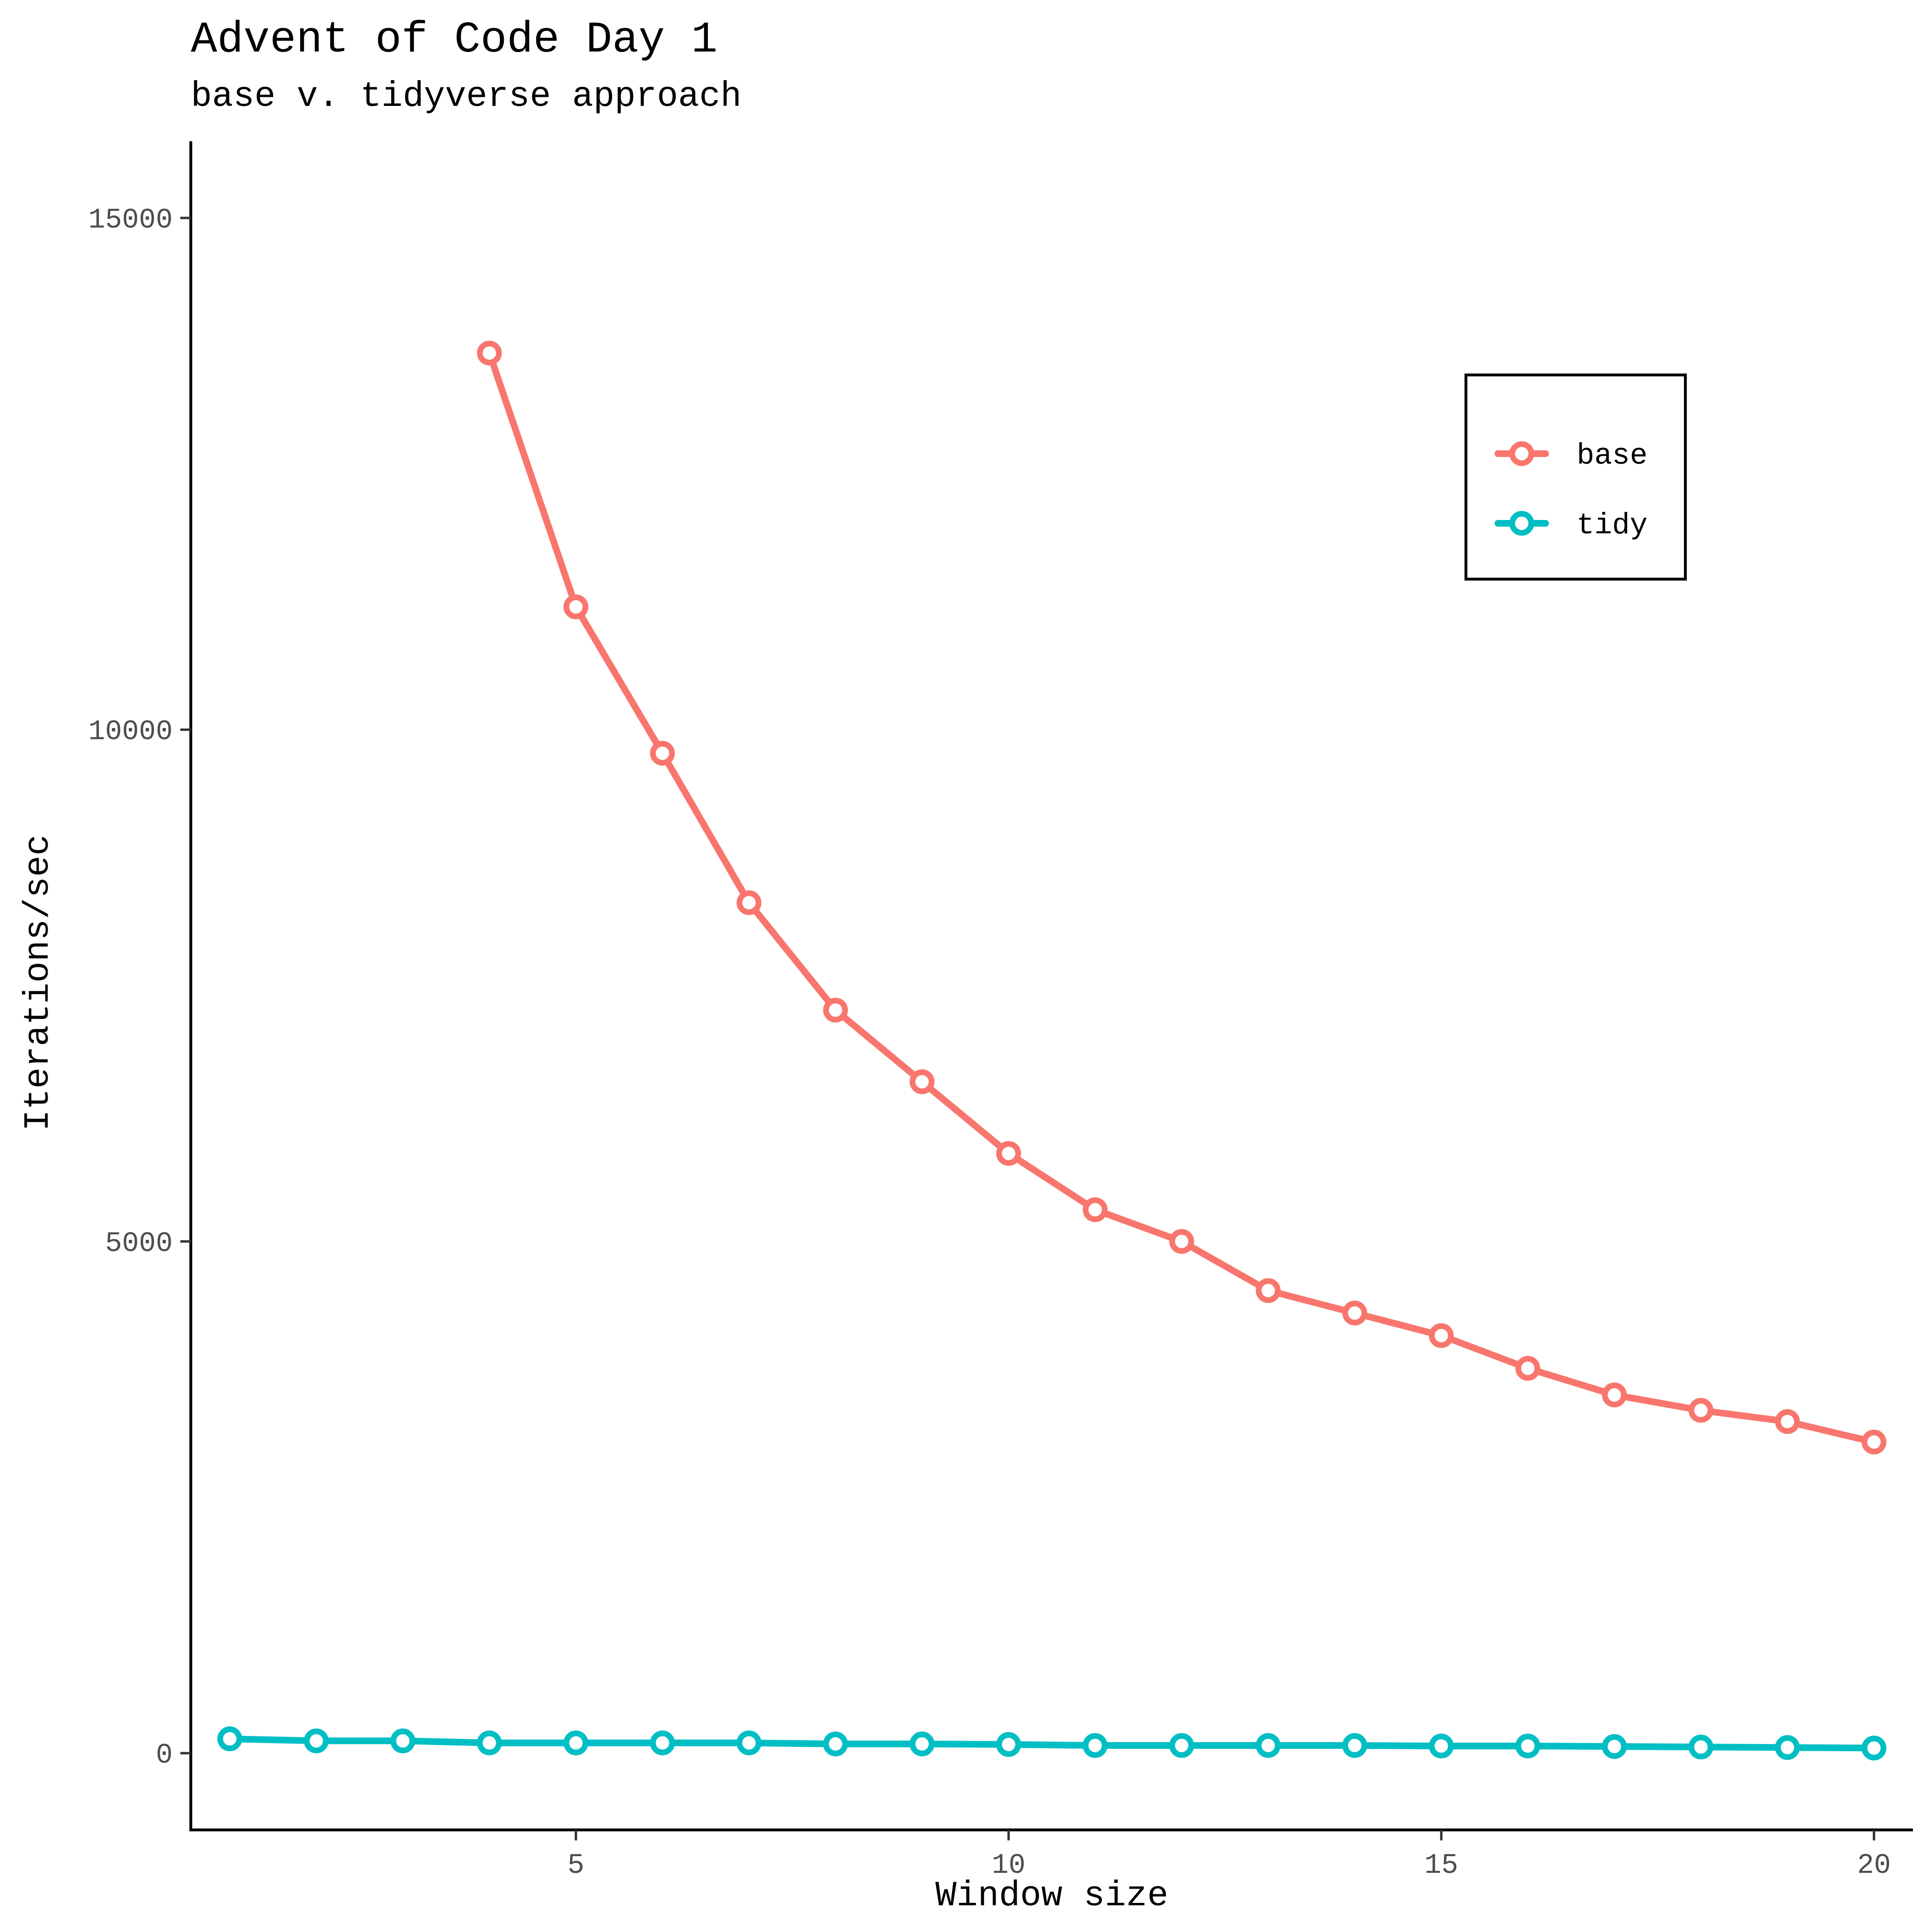 Image resolution: width=1932 pixels, height=1932 pixels. What do you see at coordinates (130, 220) in the screenshot?
I see `y-tick-label: 15000` at bounding box center [130, 220].